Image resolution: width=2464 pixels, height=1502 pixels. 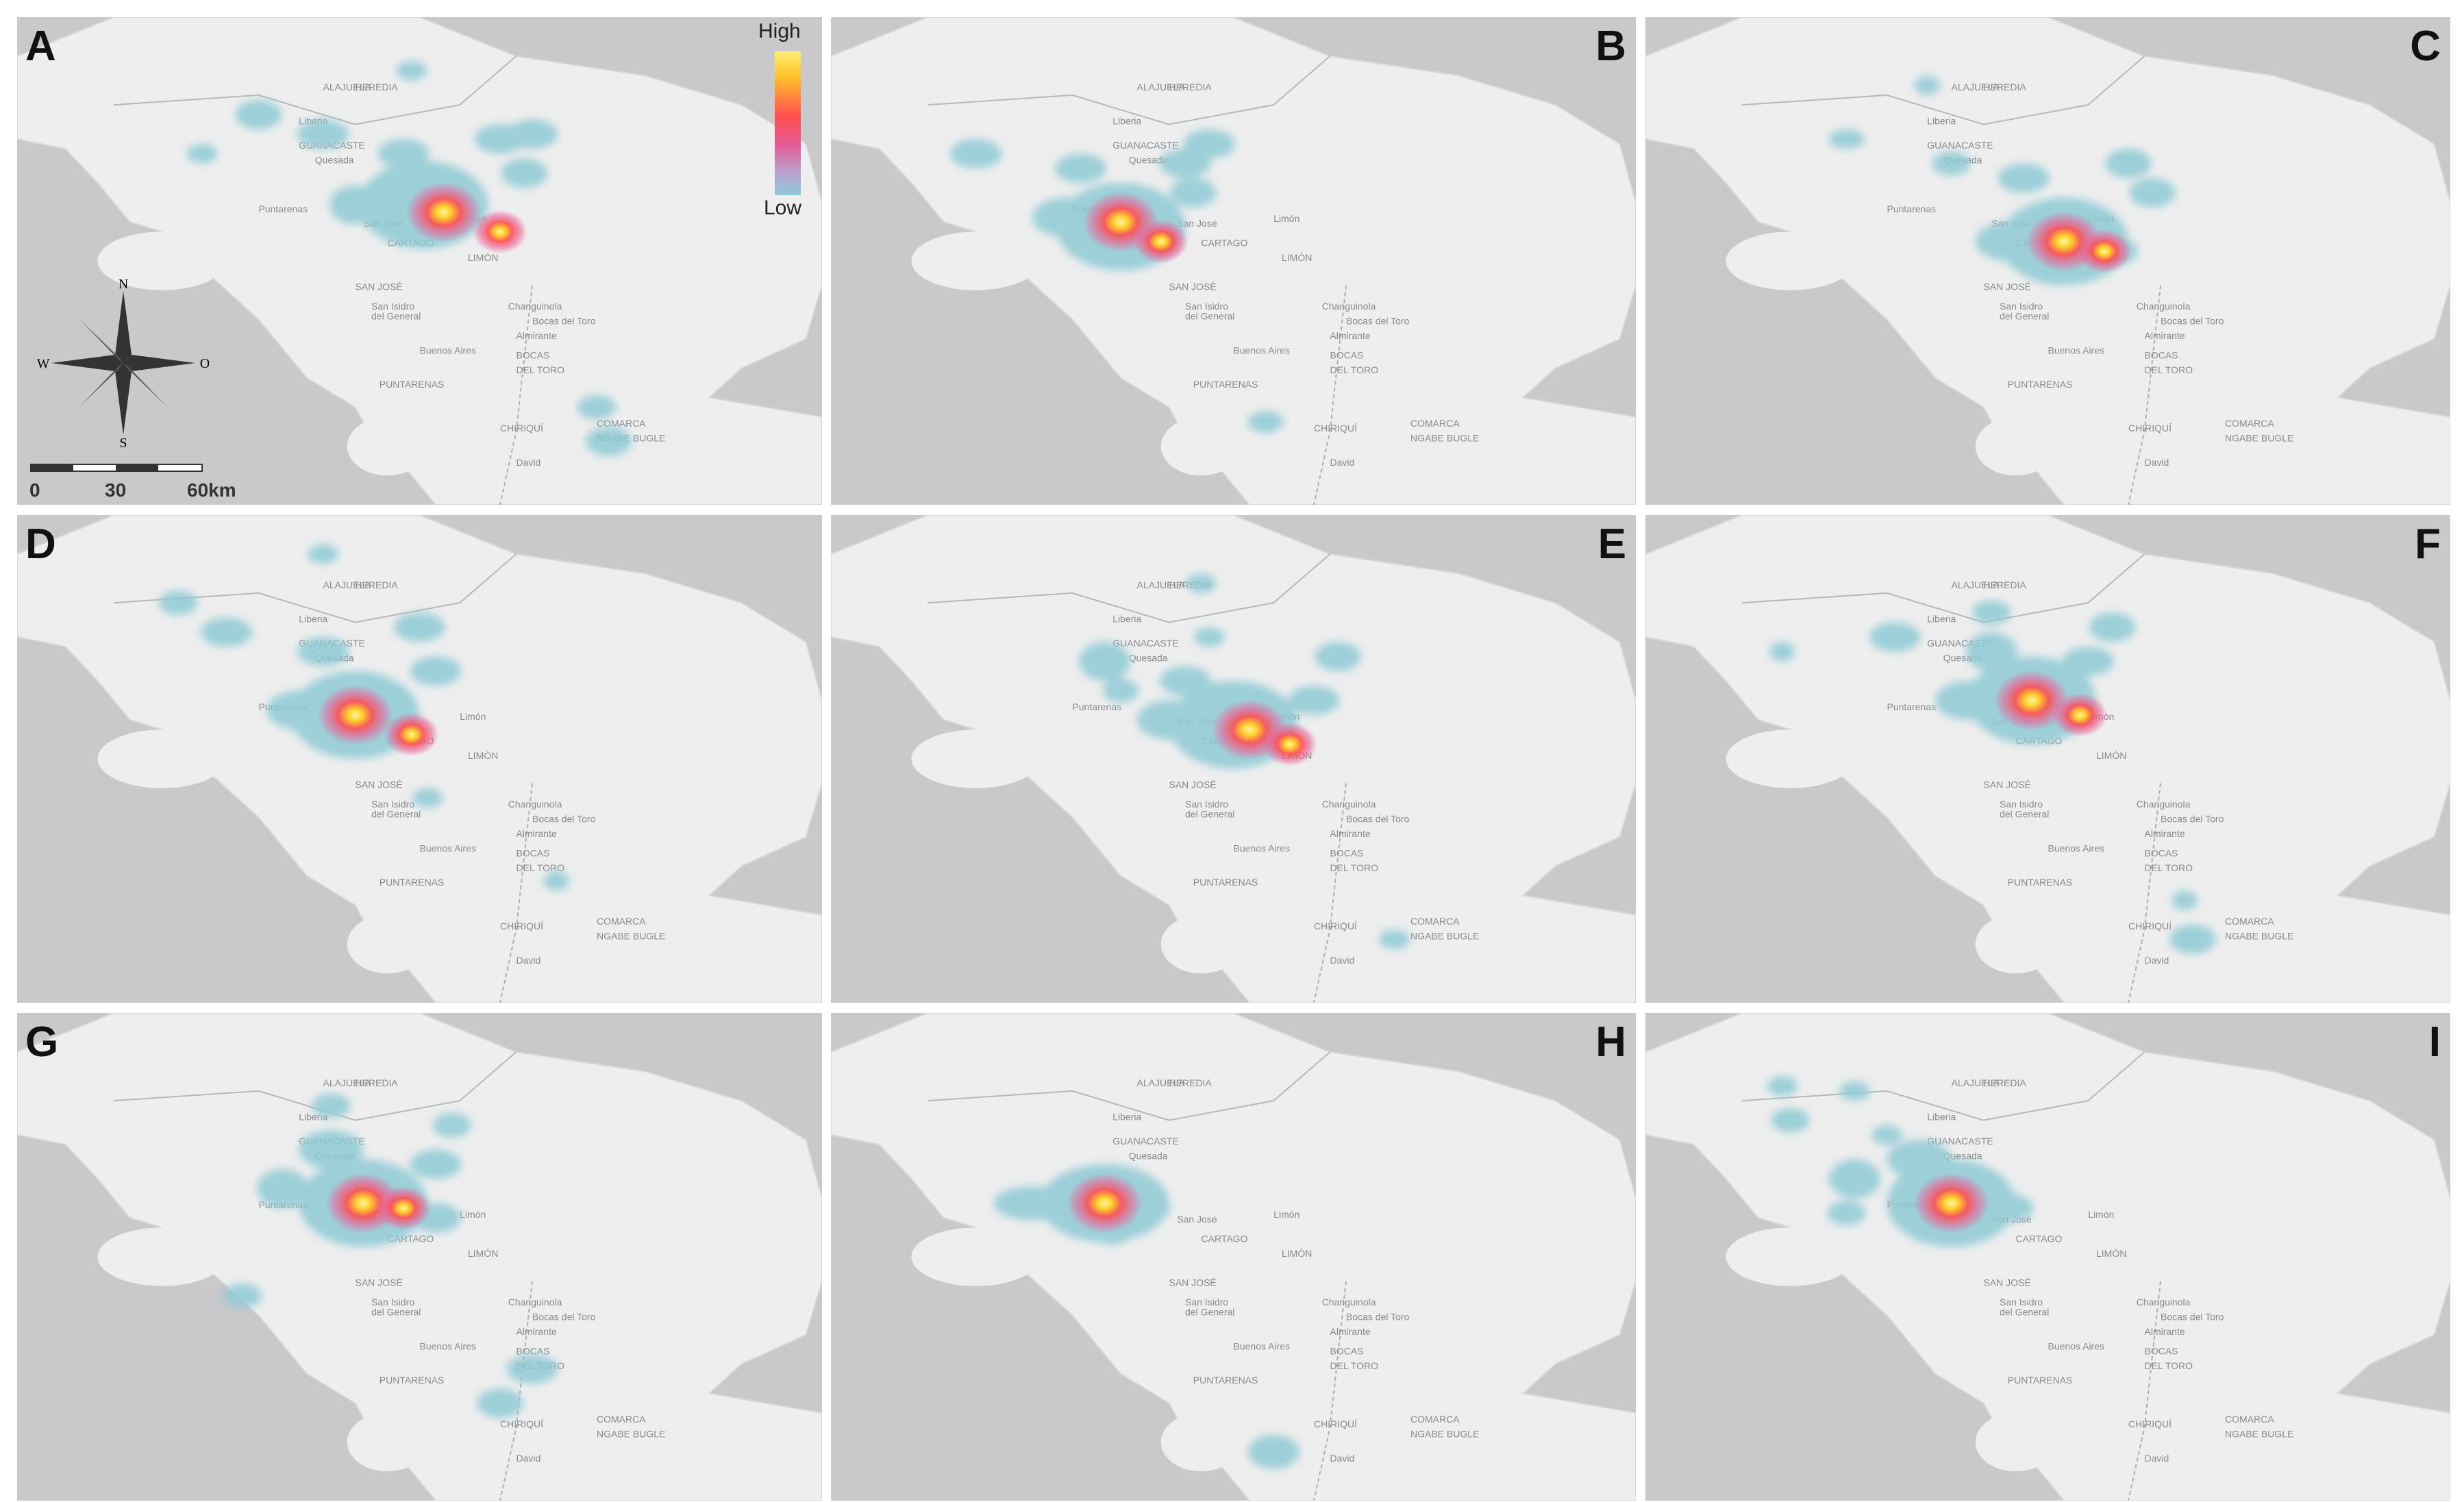 I want to click on heat-legend: High Low, so click(x=781, y=119).